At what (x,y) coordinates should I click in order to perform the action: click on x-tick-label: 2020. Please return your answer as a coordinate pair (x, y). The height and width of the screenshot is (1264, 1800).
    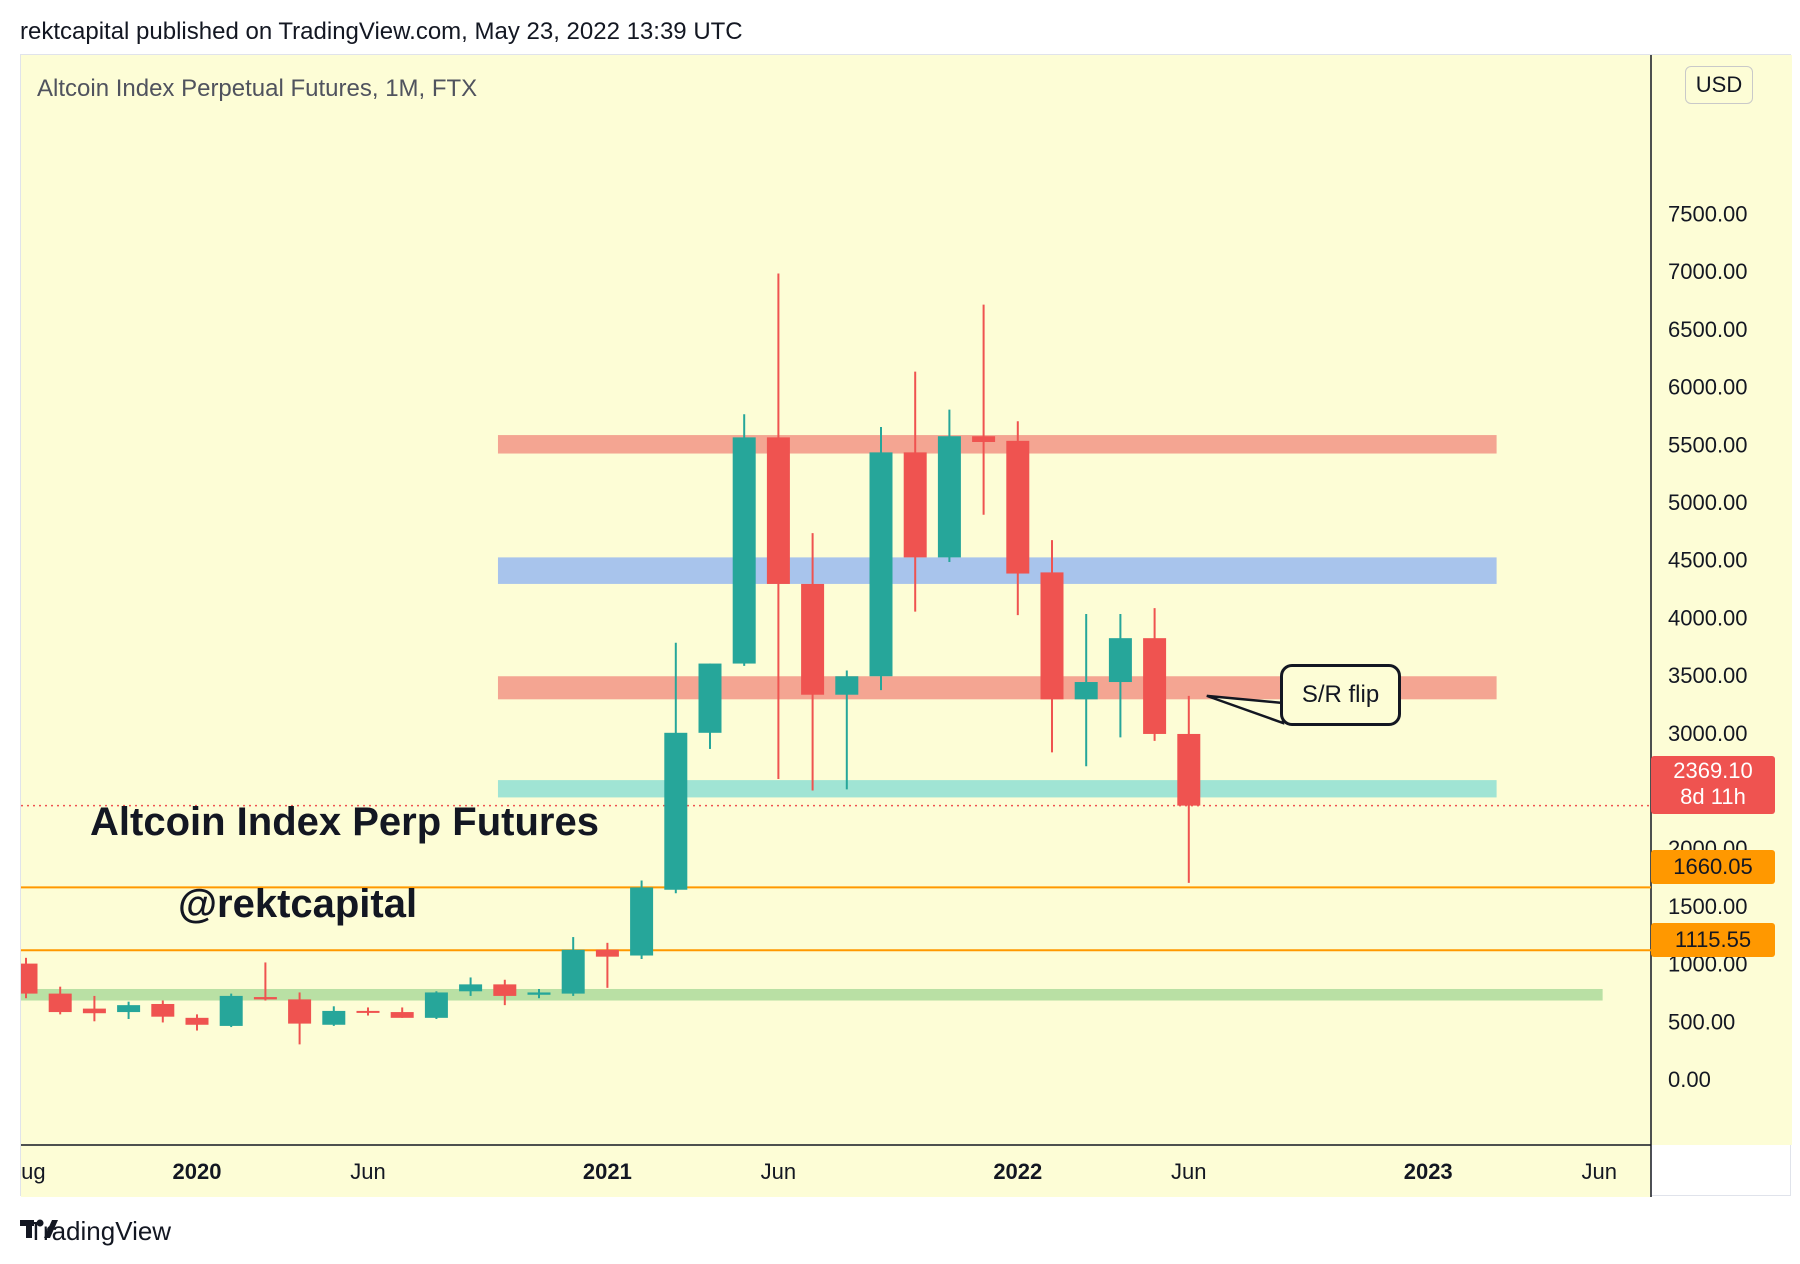
    Looking at the image, I should click on (197, 1171).